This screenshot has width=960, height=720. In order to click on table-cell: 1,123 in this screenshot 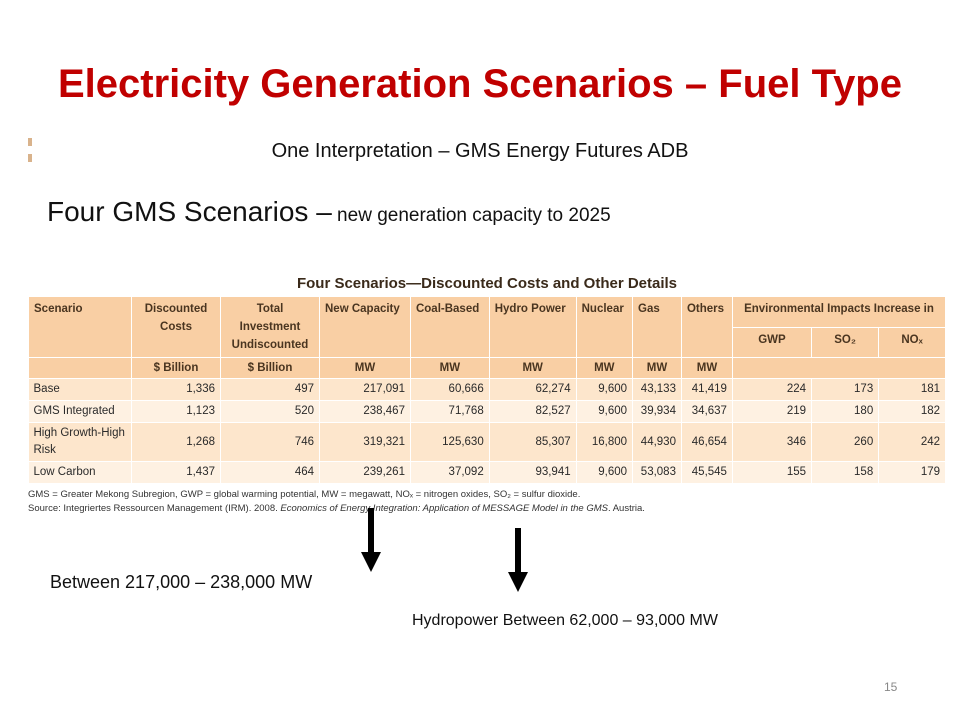, I will do `click(176, 411)`.